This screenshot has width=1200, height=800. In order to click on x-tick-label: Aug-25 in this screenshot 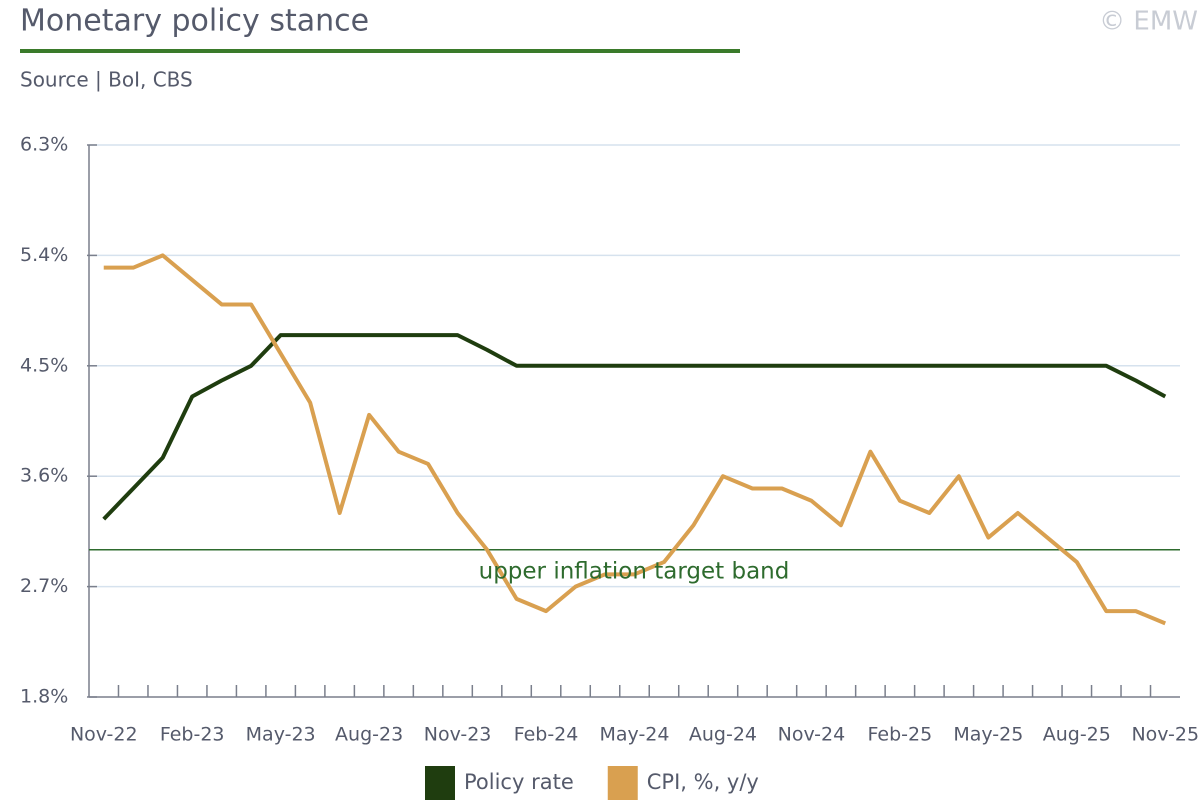, I will do `click(1077, 735)`.